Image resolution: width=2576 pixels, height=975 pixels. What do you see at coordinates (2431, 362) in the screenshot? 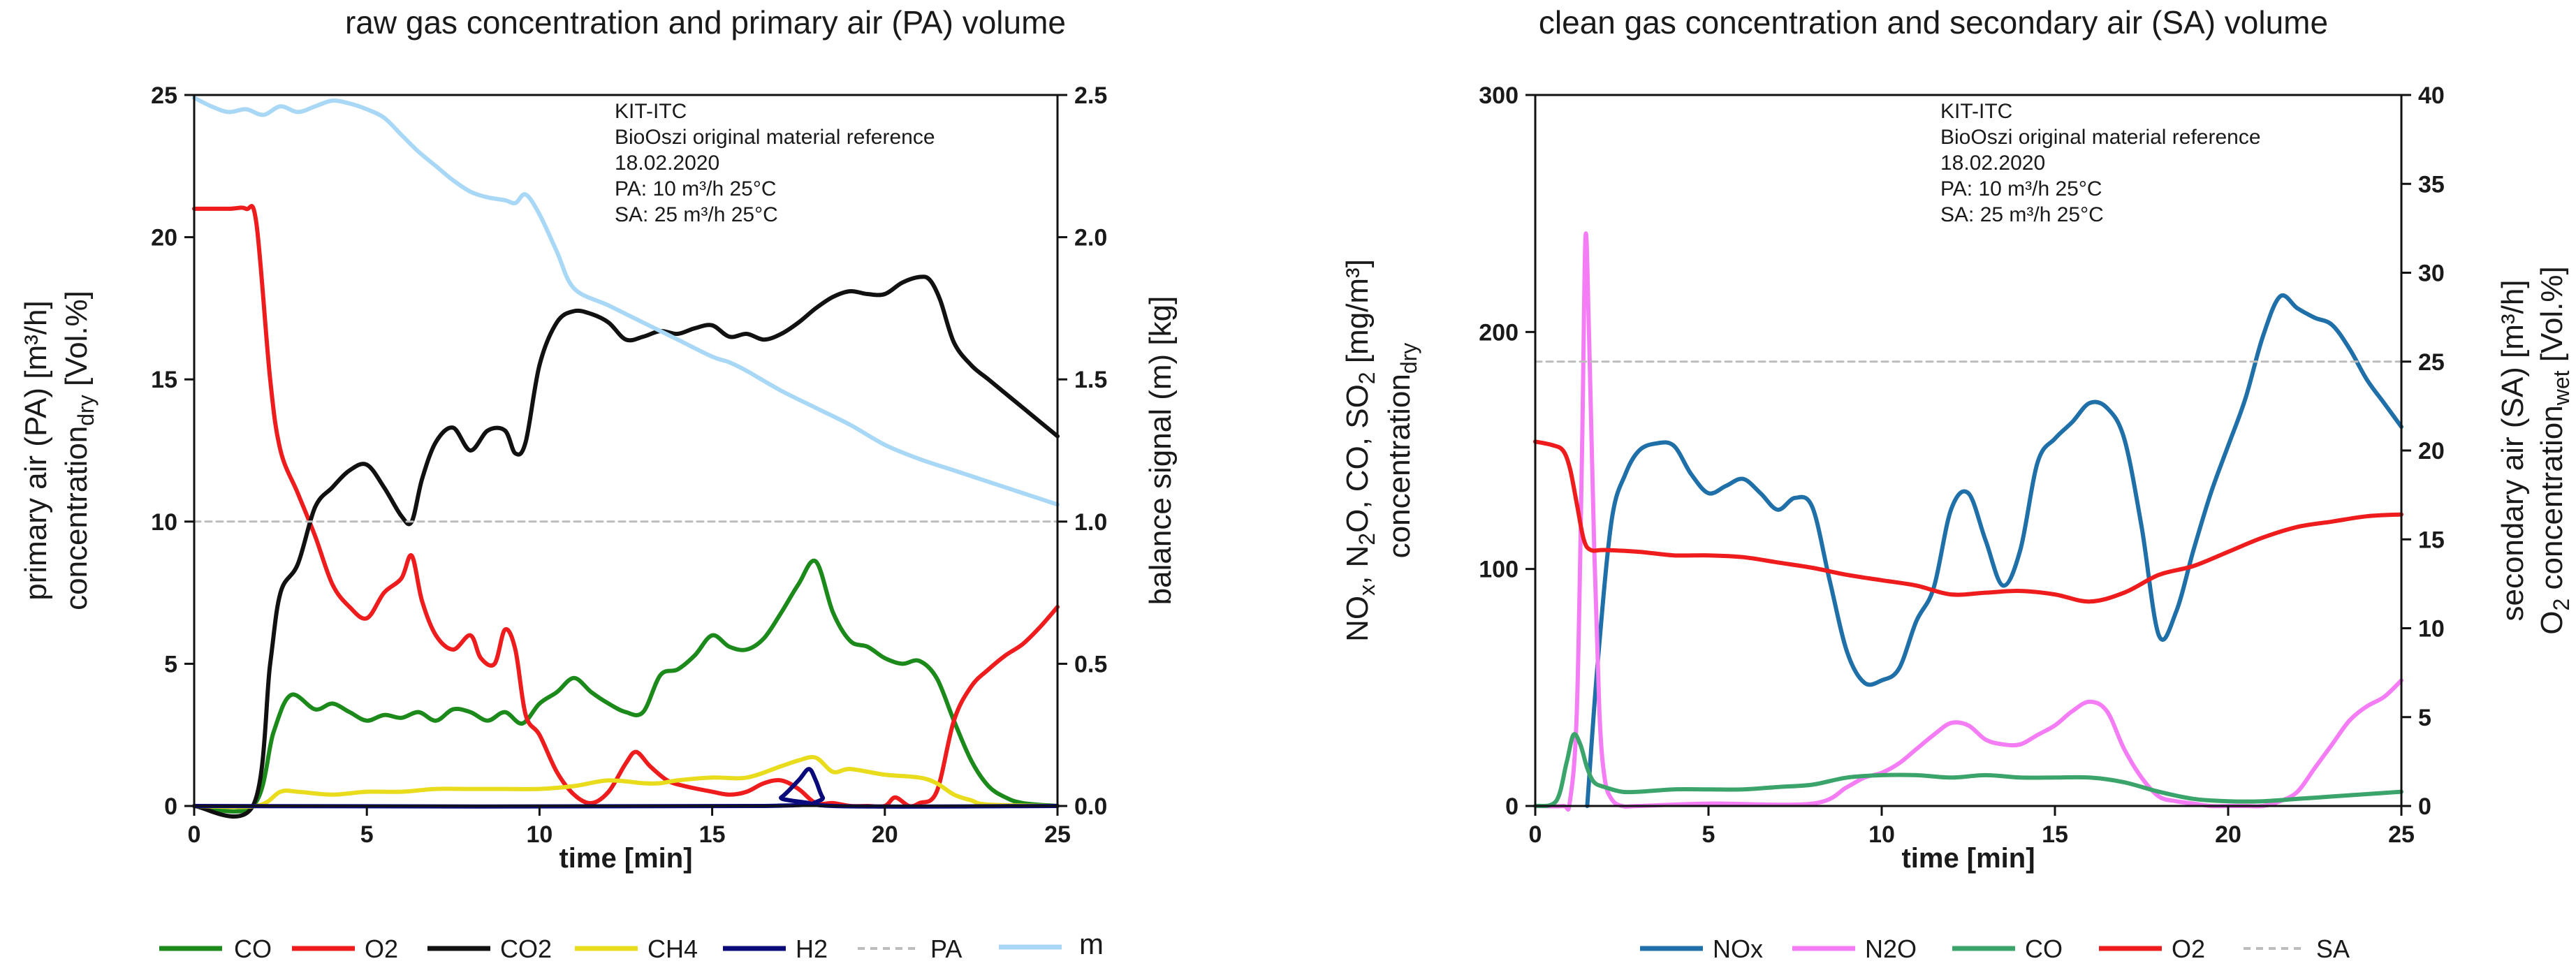
I see `y2-tick-label: 25` at bounding box center [2431, 362].